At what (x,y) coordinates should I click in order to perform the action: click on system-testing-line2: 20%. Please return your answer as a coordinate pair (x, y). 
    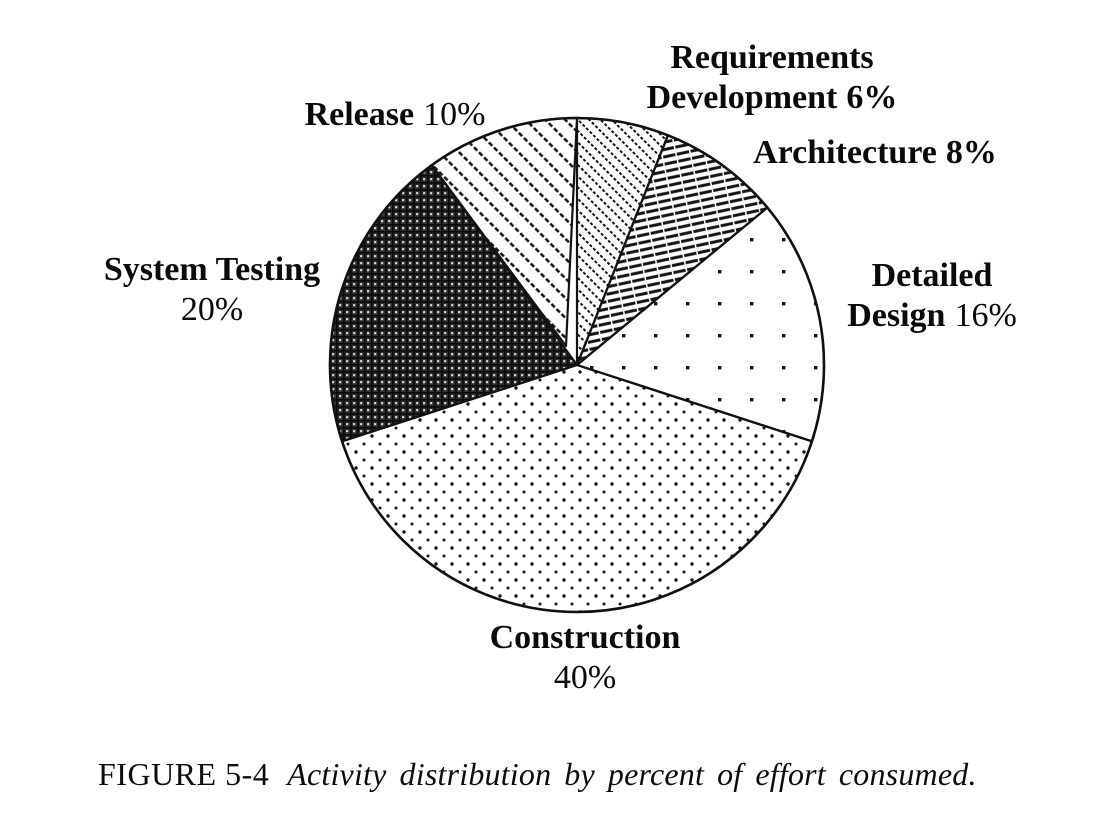
    Looking at the image, I should click on (212, 310).